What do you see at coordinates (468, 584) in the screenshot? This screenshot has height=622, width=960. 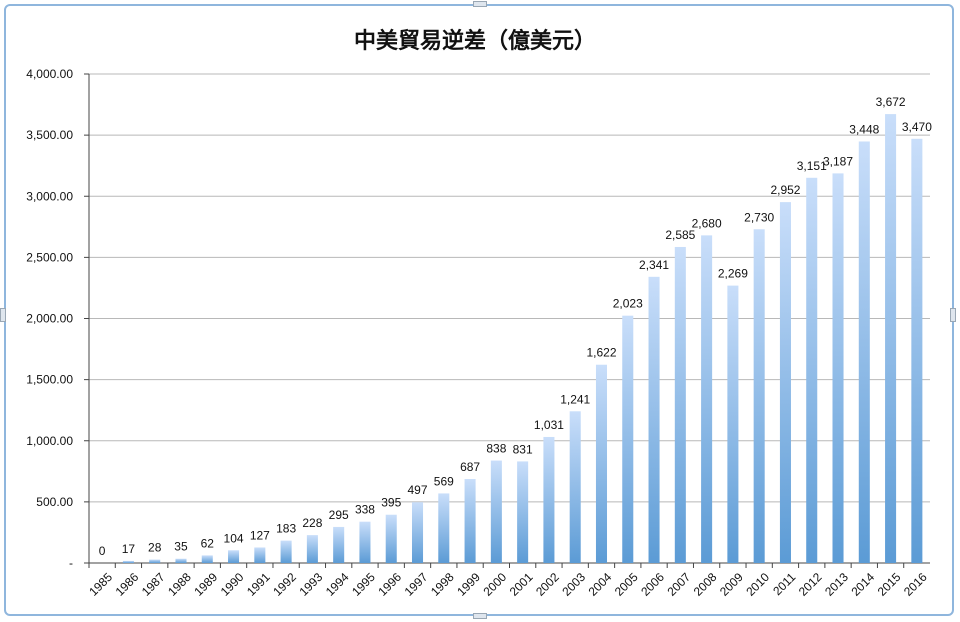 I see `x-tick-label: 1999` at bounding box center [468, 584].